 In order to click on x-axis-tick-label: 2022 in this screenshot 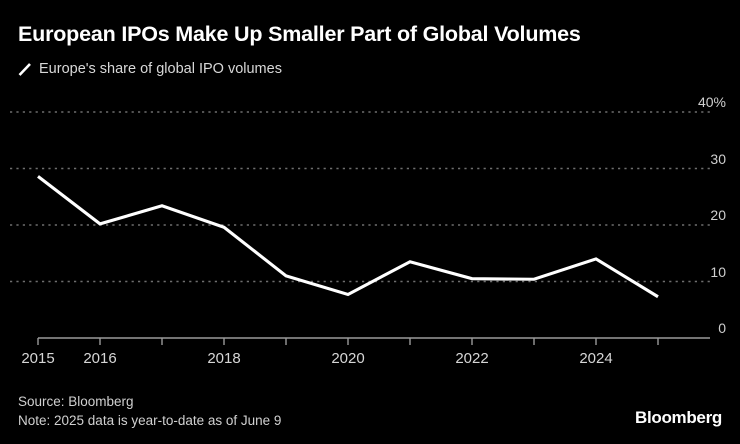, I will do `click(472, 358)`.